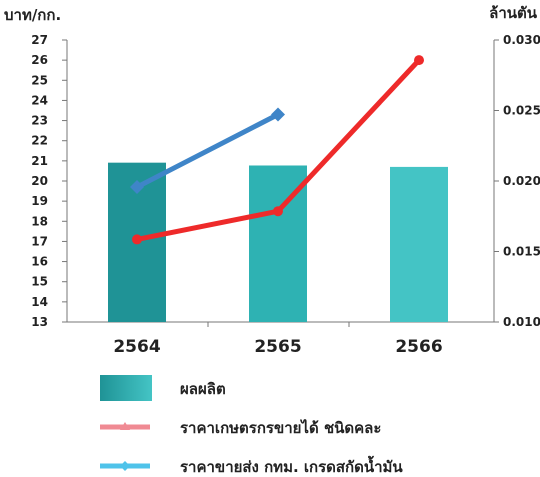 This screenshot has height=477, width=540. What do you see at coordinates (521, 40) in the screenshot?
I see `right-tick-label: 0.030` at bounding box center [521, 40].